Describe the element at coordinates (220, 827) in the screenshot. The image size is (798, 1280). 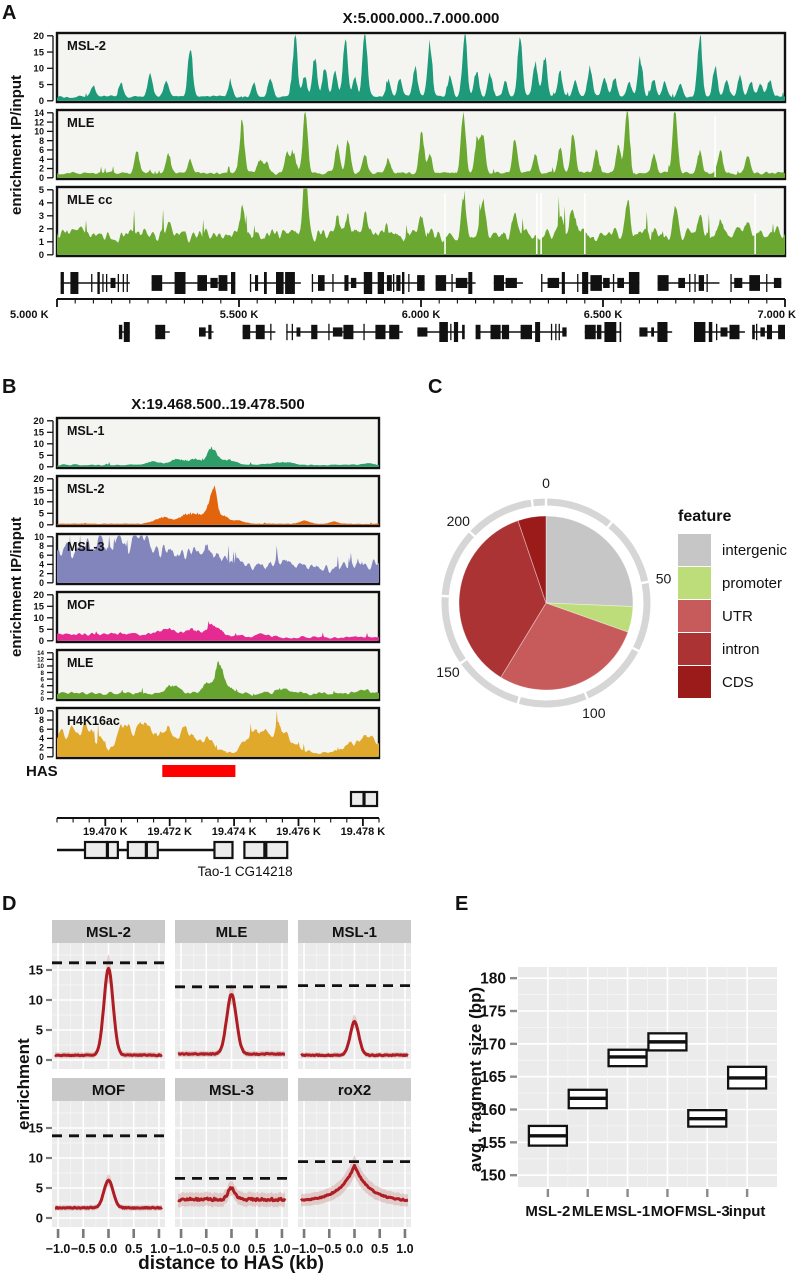
I see `panel-b-axis: 19.470 K 19.472 K 19.474 K 19.476 K 19.478 K` at that location.